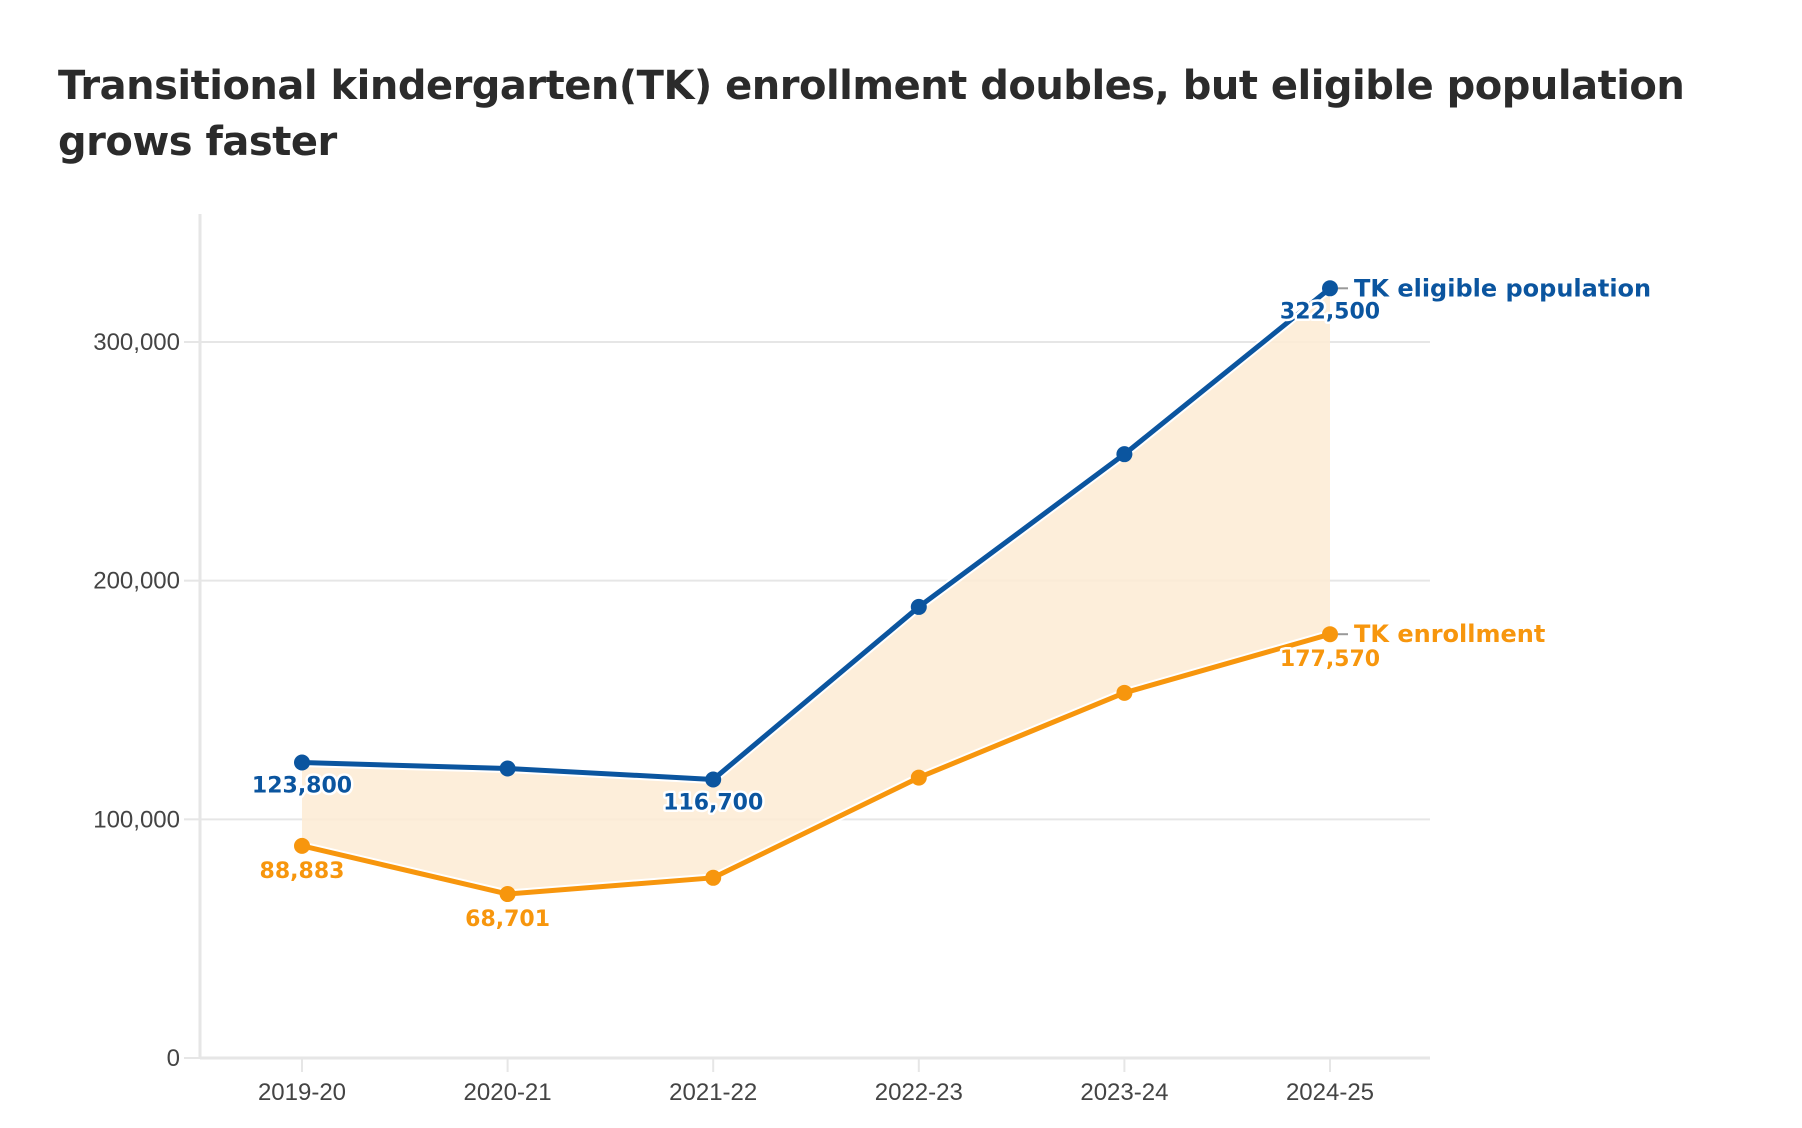 The width and height of the screenshot is (1802, 1128). What do you see at coordinates (713, 1092) in the screenshot?
I see `x-tick-label: 2021-22` at bounding box center [713, 1092].